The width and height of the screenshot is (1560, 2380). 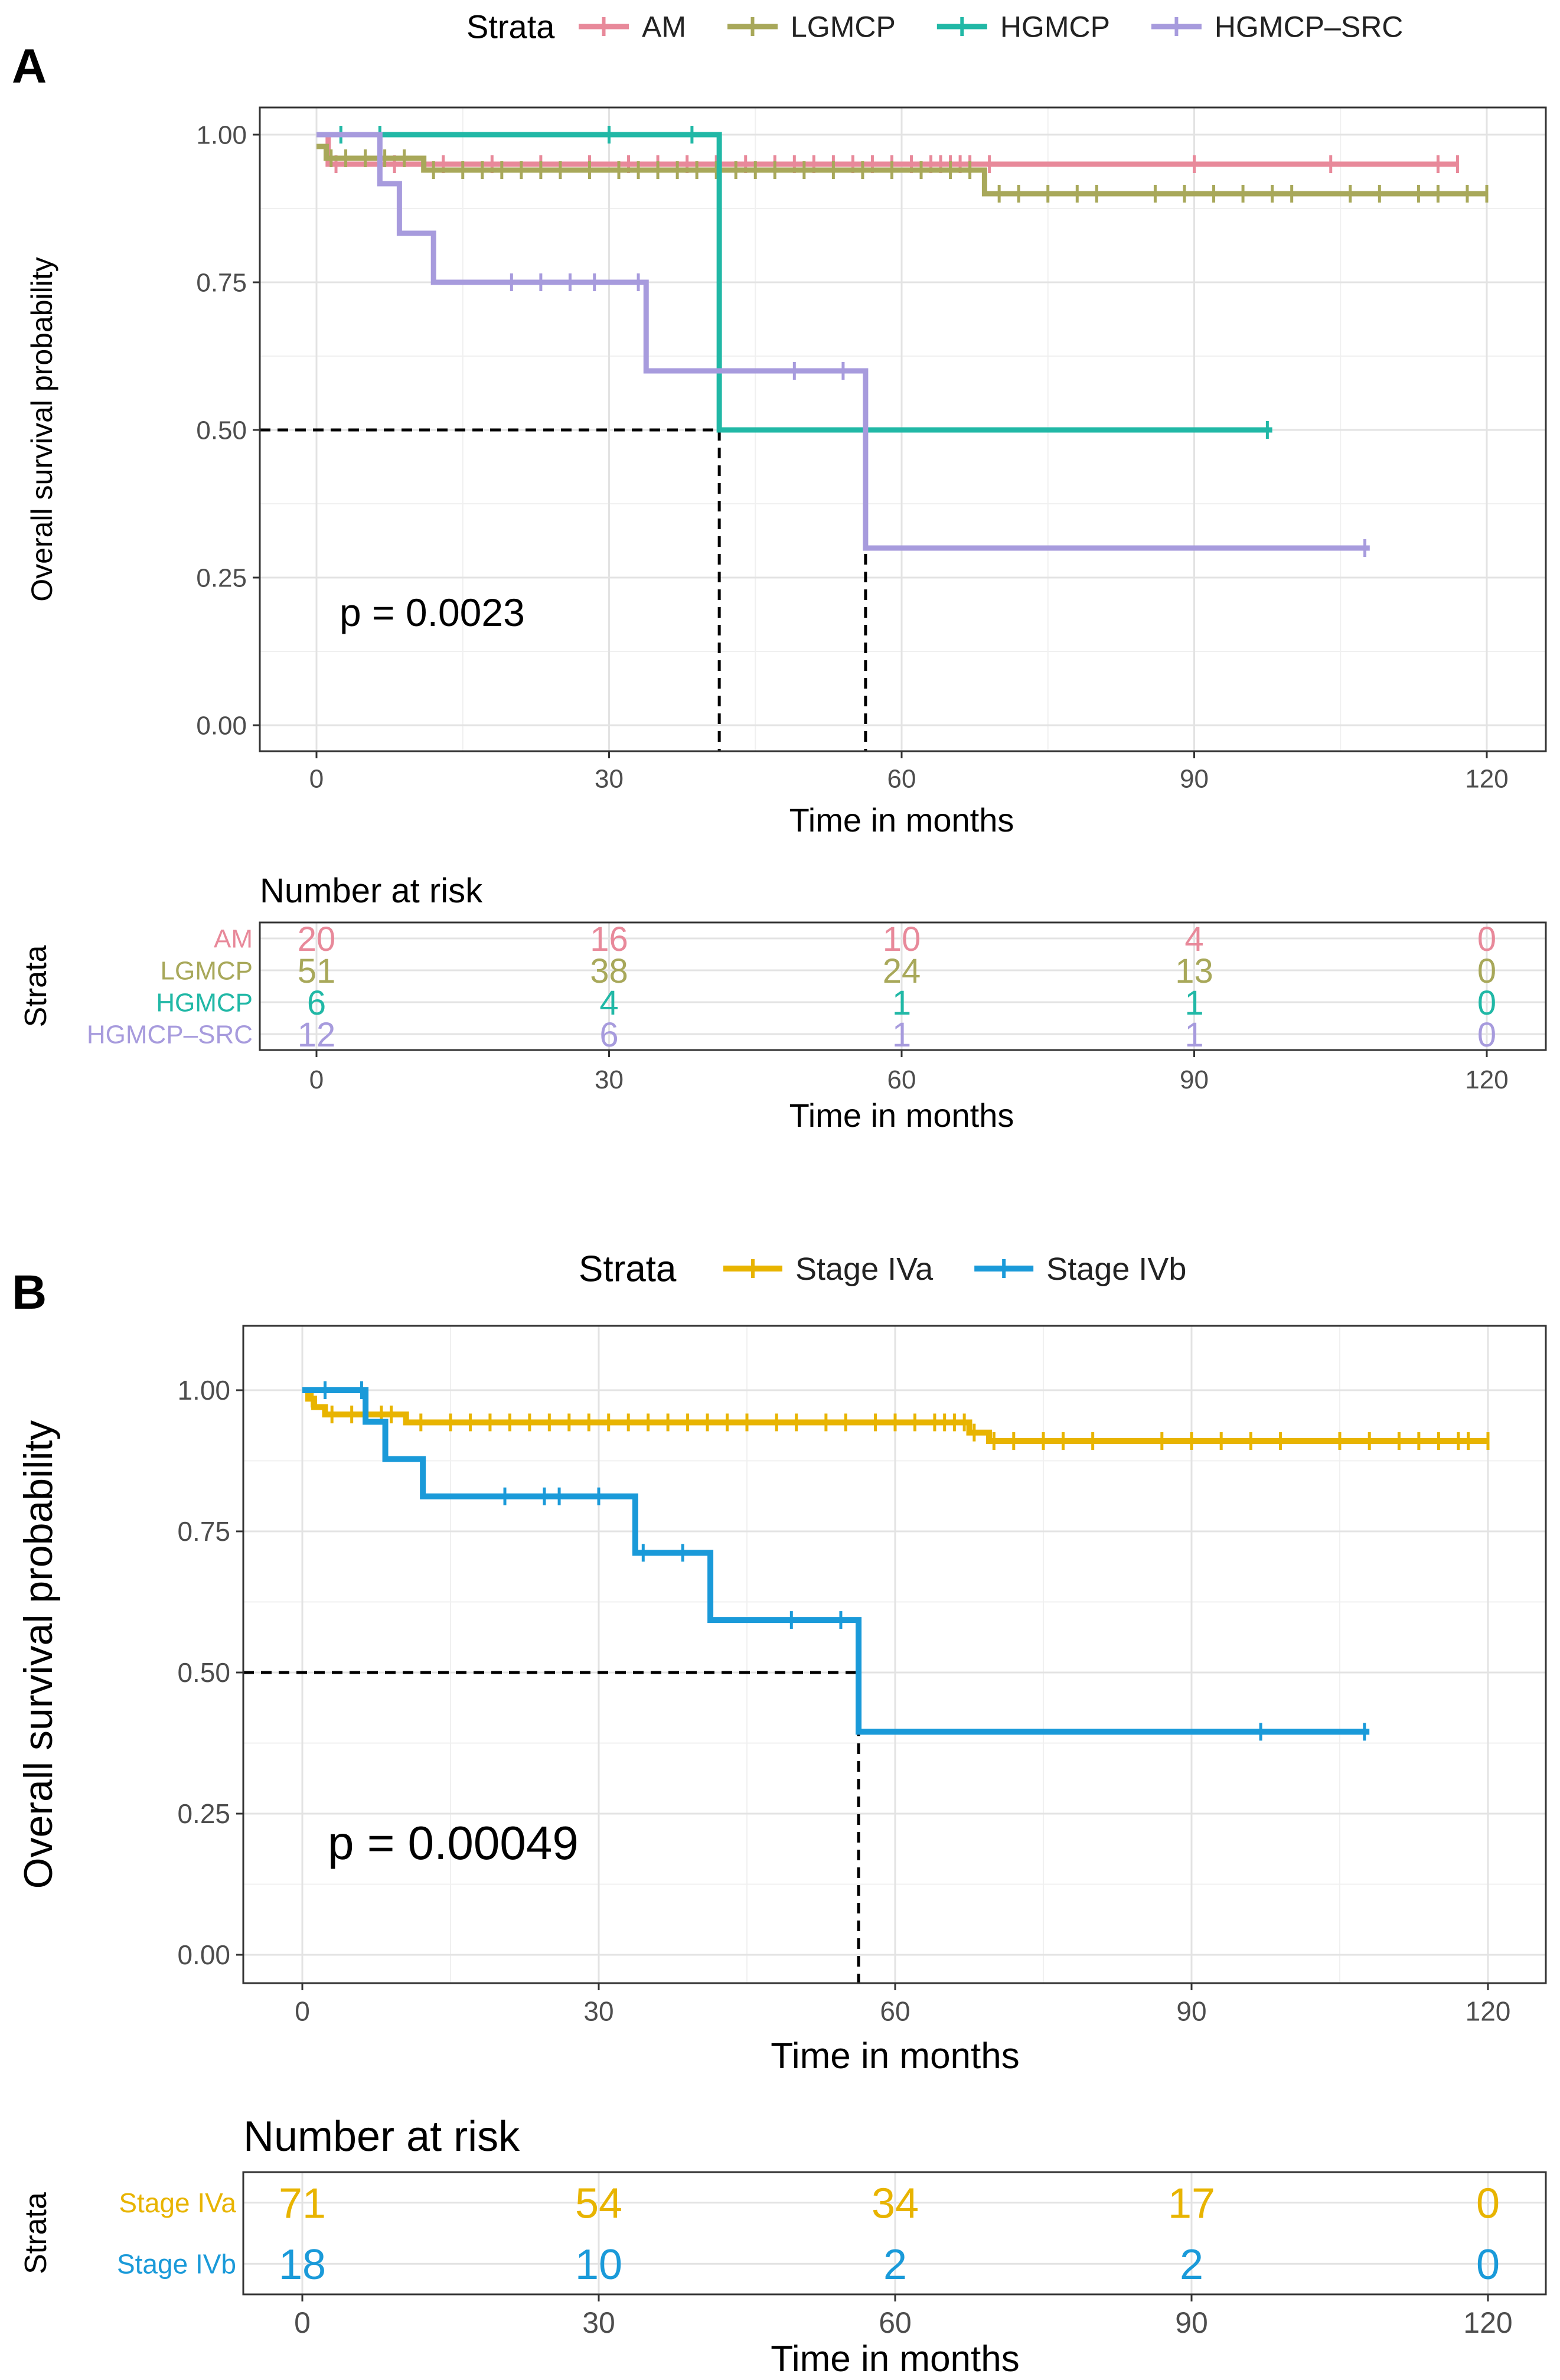 I want to click on legend-entry: AM, so click(x=664, y=27).